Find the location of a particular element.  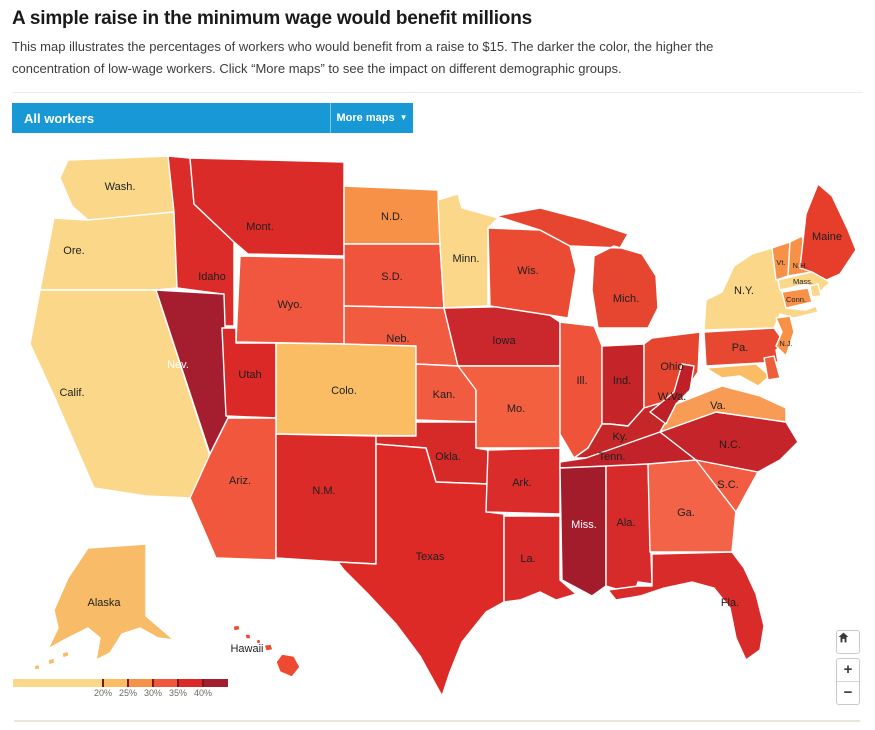

map-toolbar: All workers More maps ▼ is located at coordinates (212, 118).